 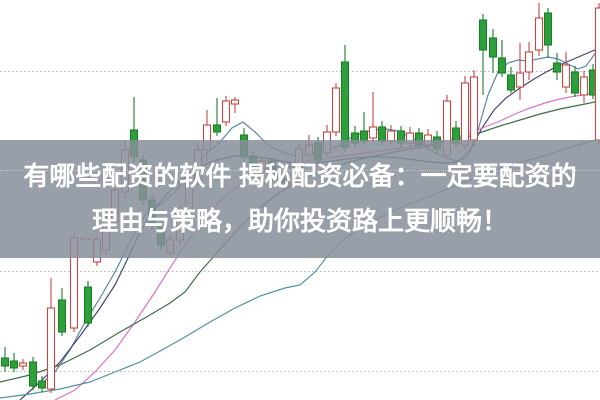 I want to click on headline-line-1: 有哪些配资的软件 揭秘配资必备：一定要配资的, so click(x=300, y=176).